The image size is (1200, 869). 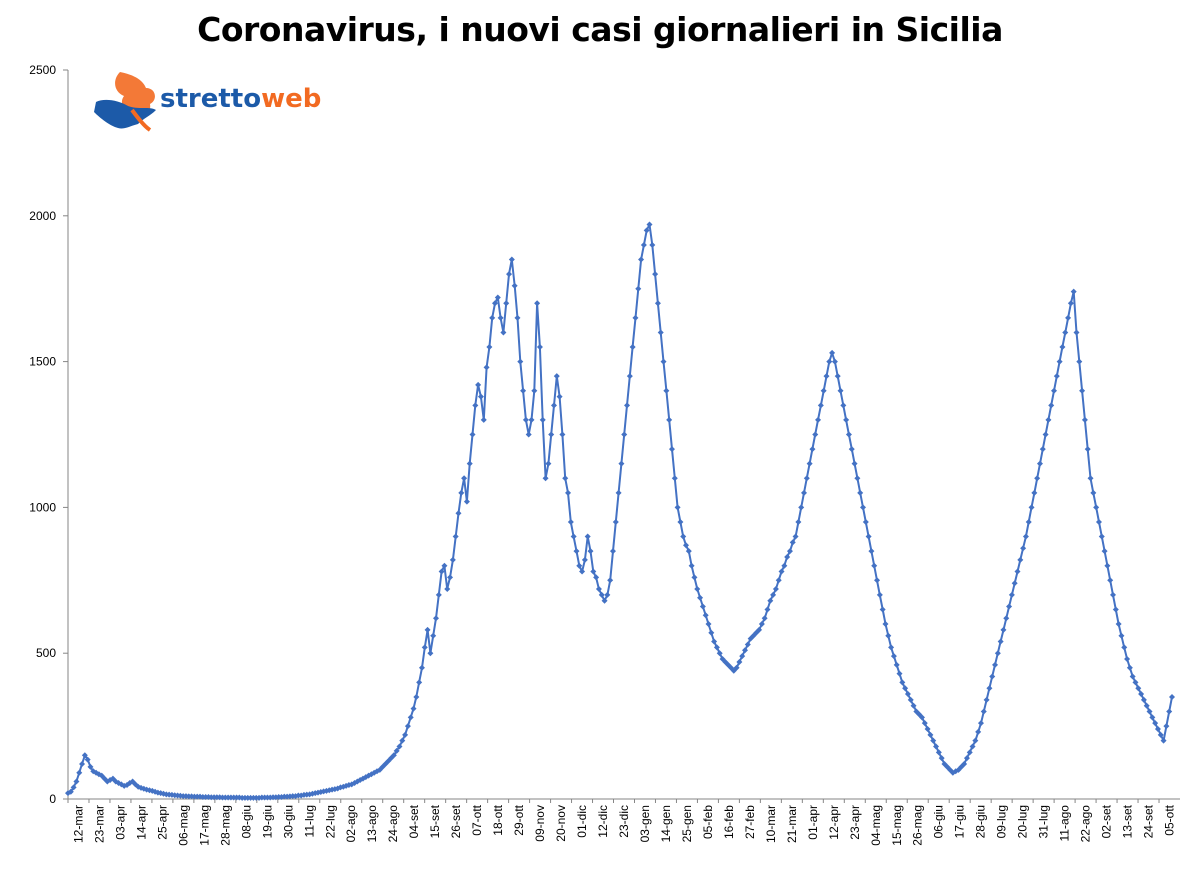 I want to click on x-tick-label: 20-lug, so click(x=1023, y=821).